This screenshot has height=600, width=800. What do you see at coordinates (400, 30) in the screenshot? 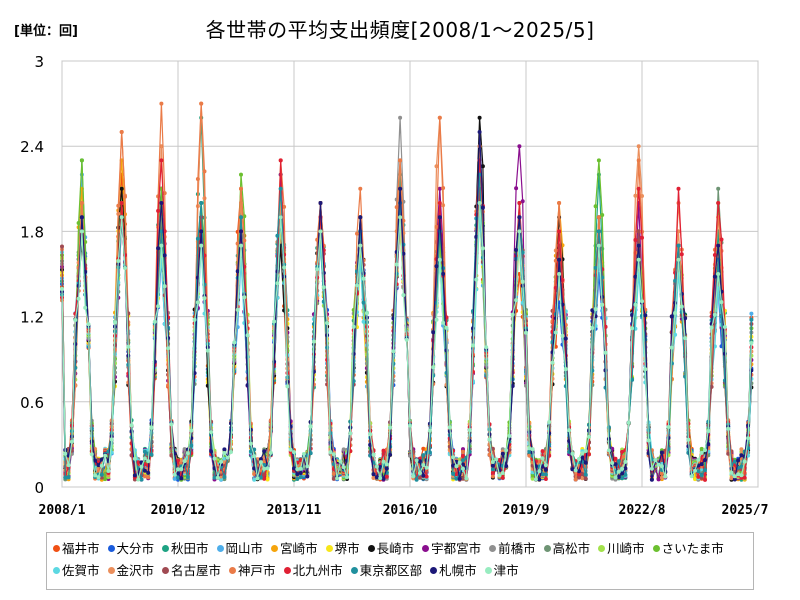
I see `chart-title: 各世帯の平均支出頻度[2008/1～2025/5]` at bounding box center [400, 30].